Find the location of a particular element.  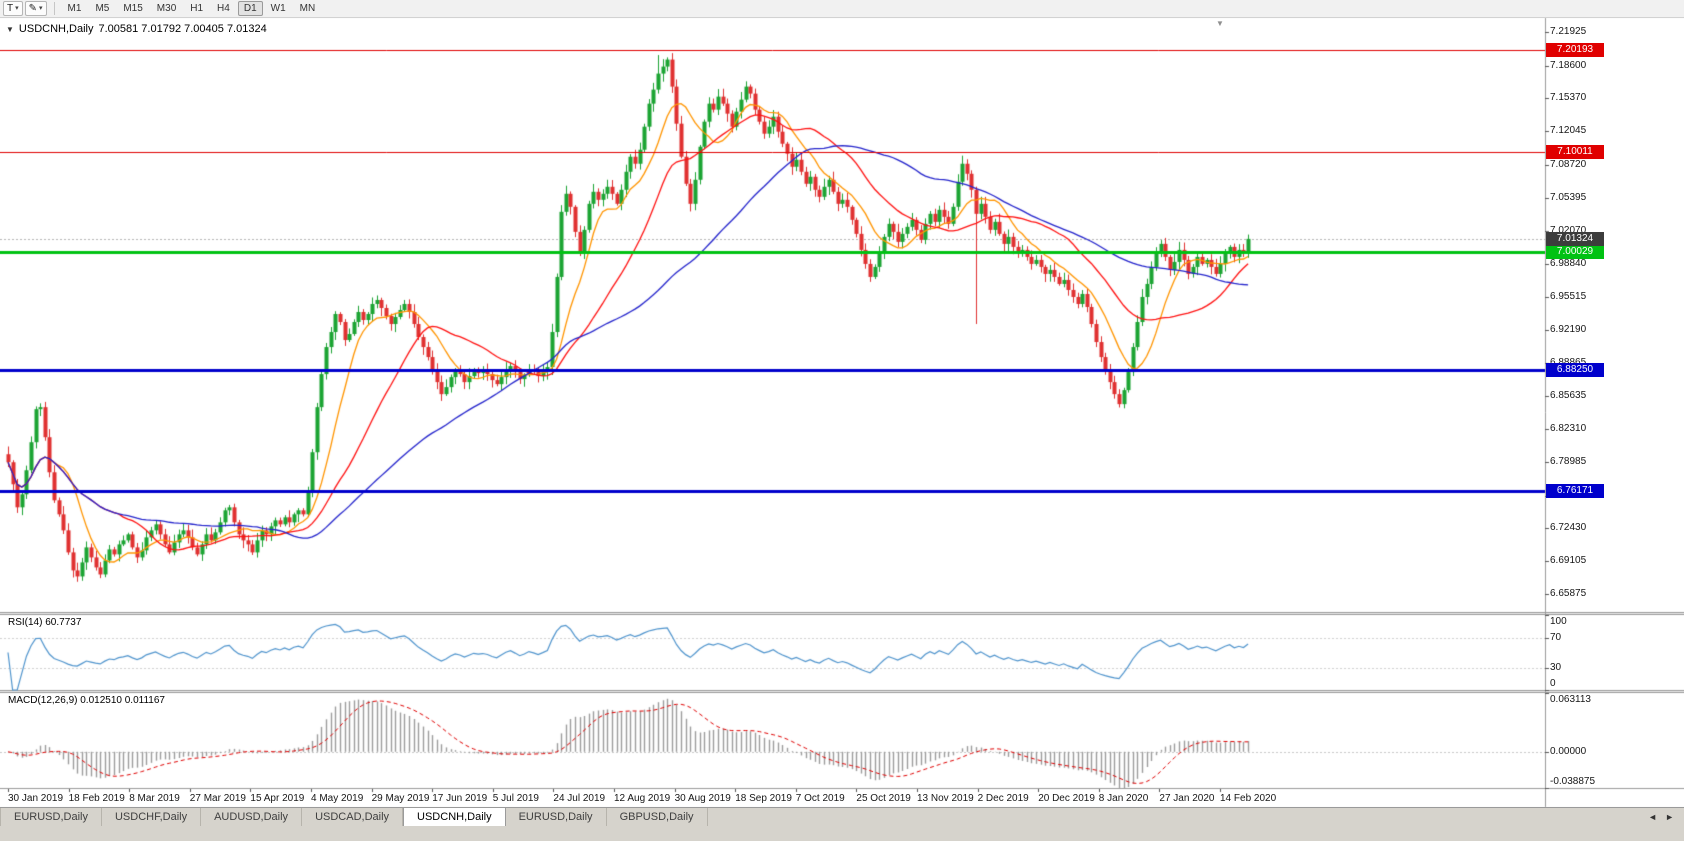

tab-scroll-arrows: ◄ ► is located at coordinates (1666, 815).